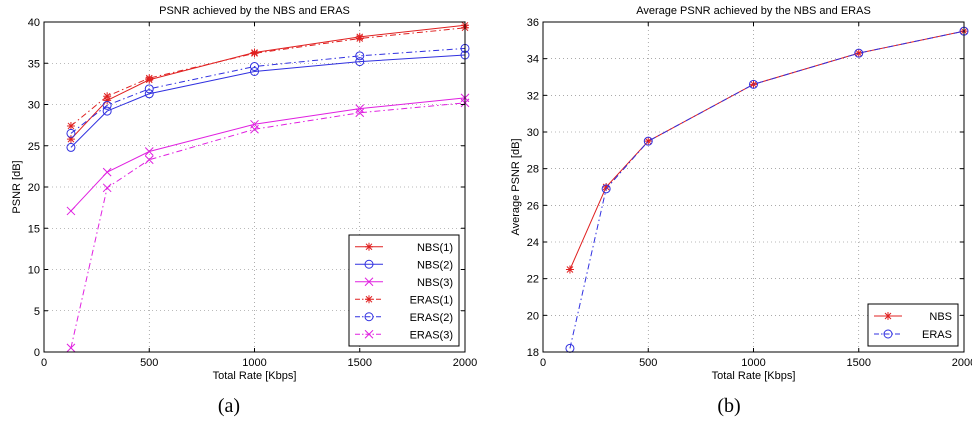  Describe the element at coordinates (533, 243) in the screenshot. I see `y-tick-label: 24` at that location.